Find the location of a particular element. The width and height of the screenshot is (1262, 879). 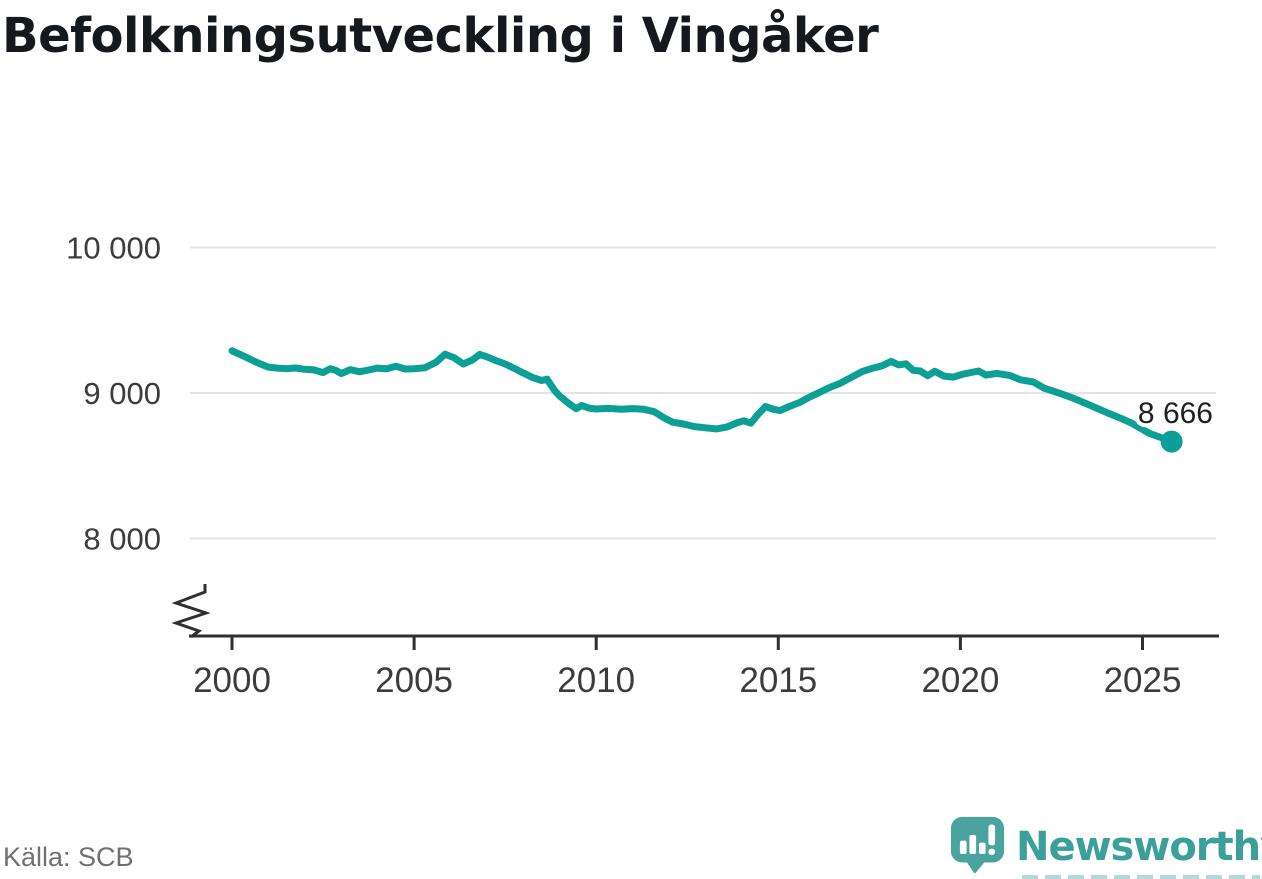

y-tick-label: 9 000 is located at coordinates (122, 393).